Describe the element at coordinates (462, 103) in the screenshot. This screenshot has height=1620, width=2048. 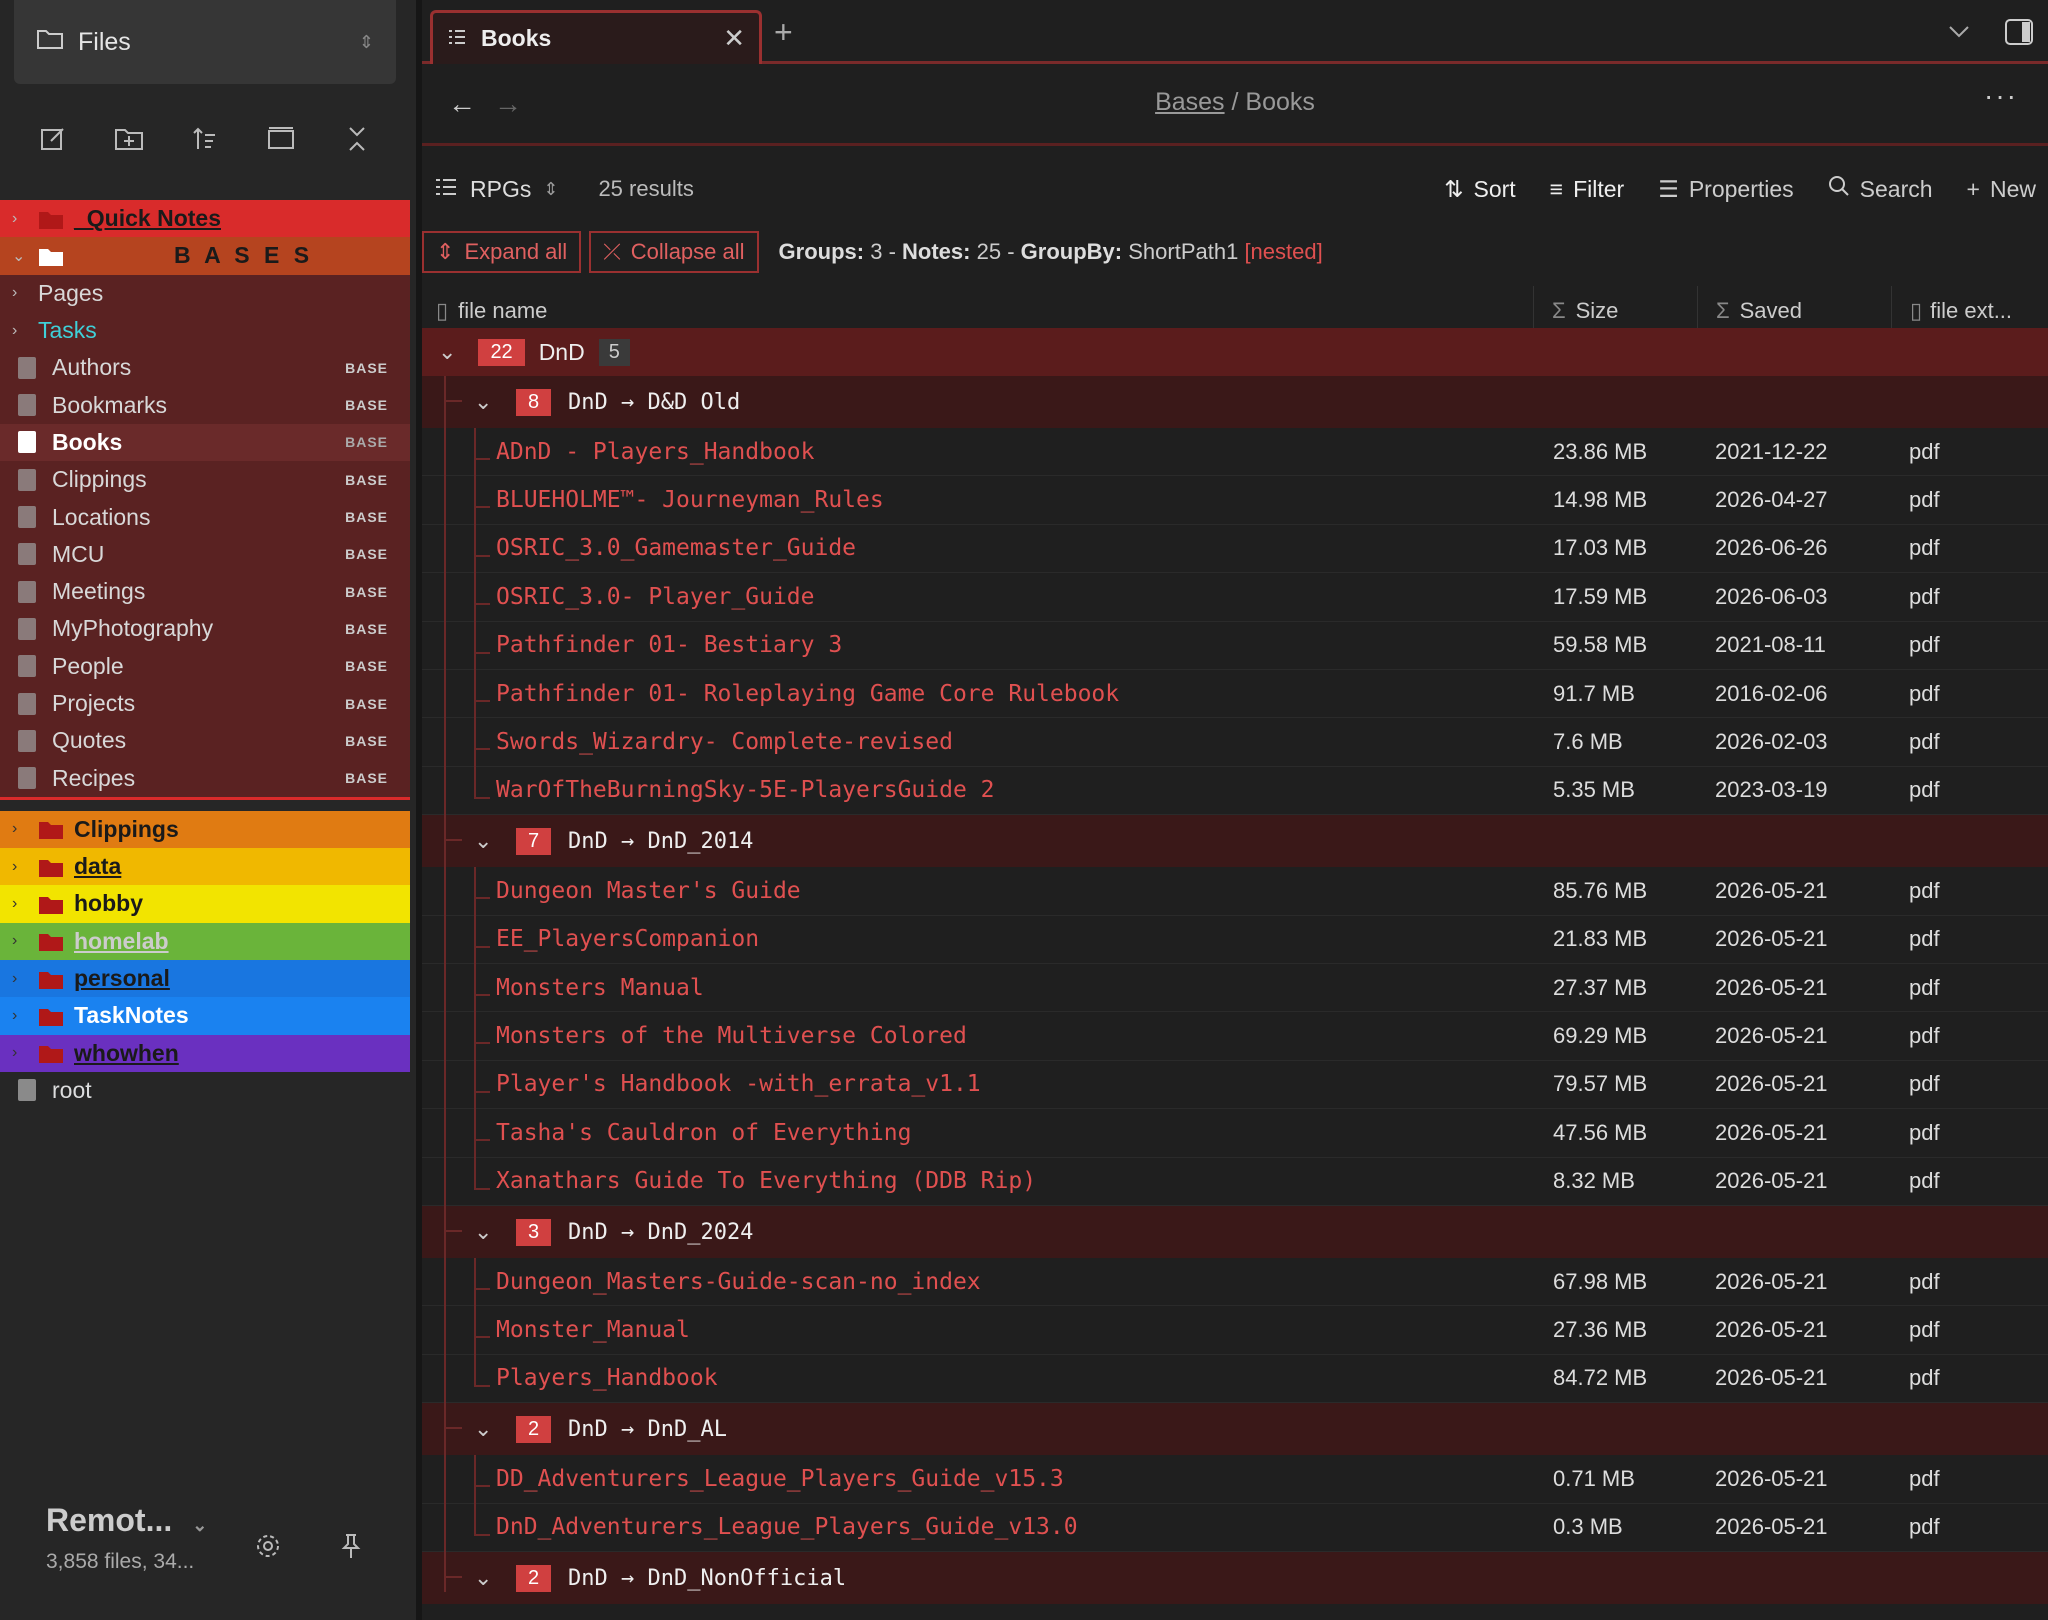
I see `back-arrow-icon: ←` at that location.